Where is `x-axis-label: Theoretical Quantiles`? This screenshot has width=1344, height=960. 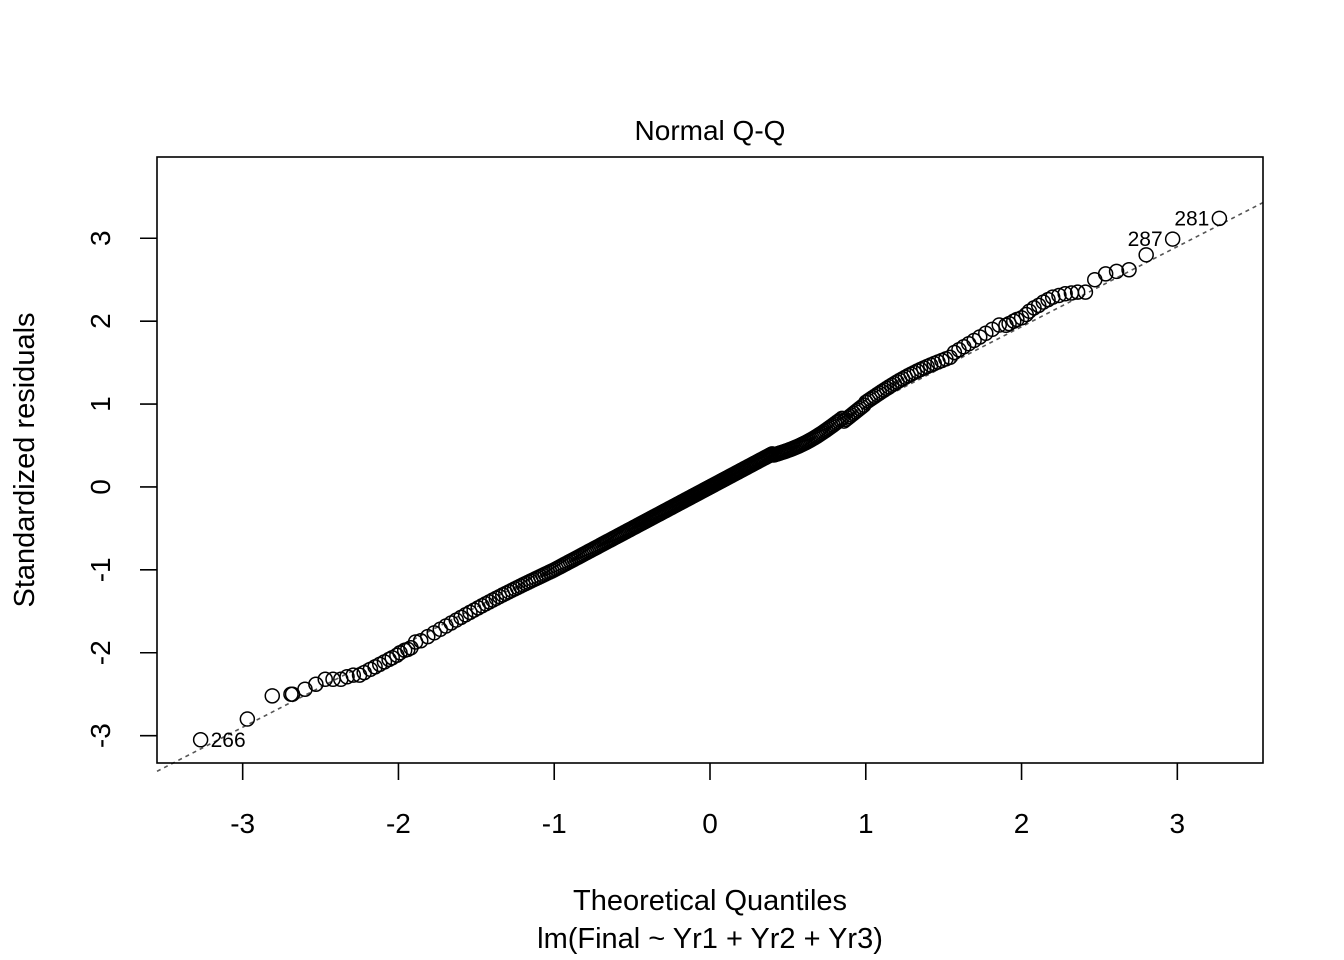
x-axis-label: Theoretical Quantiles is located at coordinates (710, 901).